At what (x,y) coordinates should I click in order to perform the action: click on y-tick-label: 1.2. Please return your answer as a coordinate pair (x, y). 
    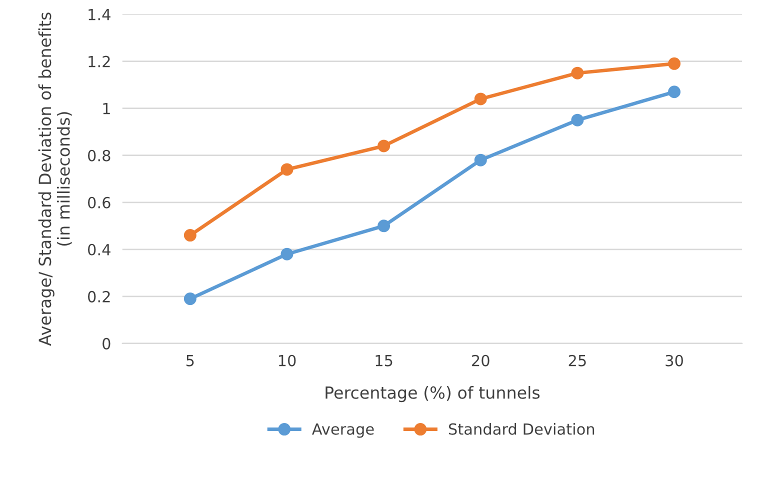
    Looking at the image, I should click on (99, 62).